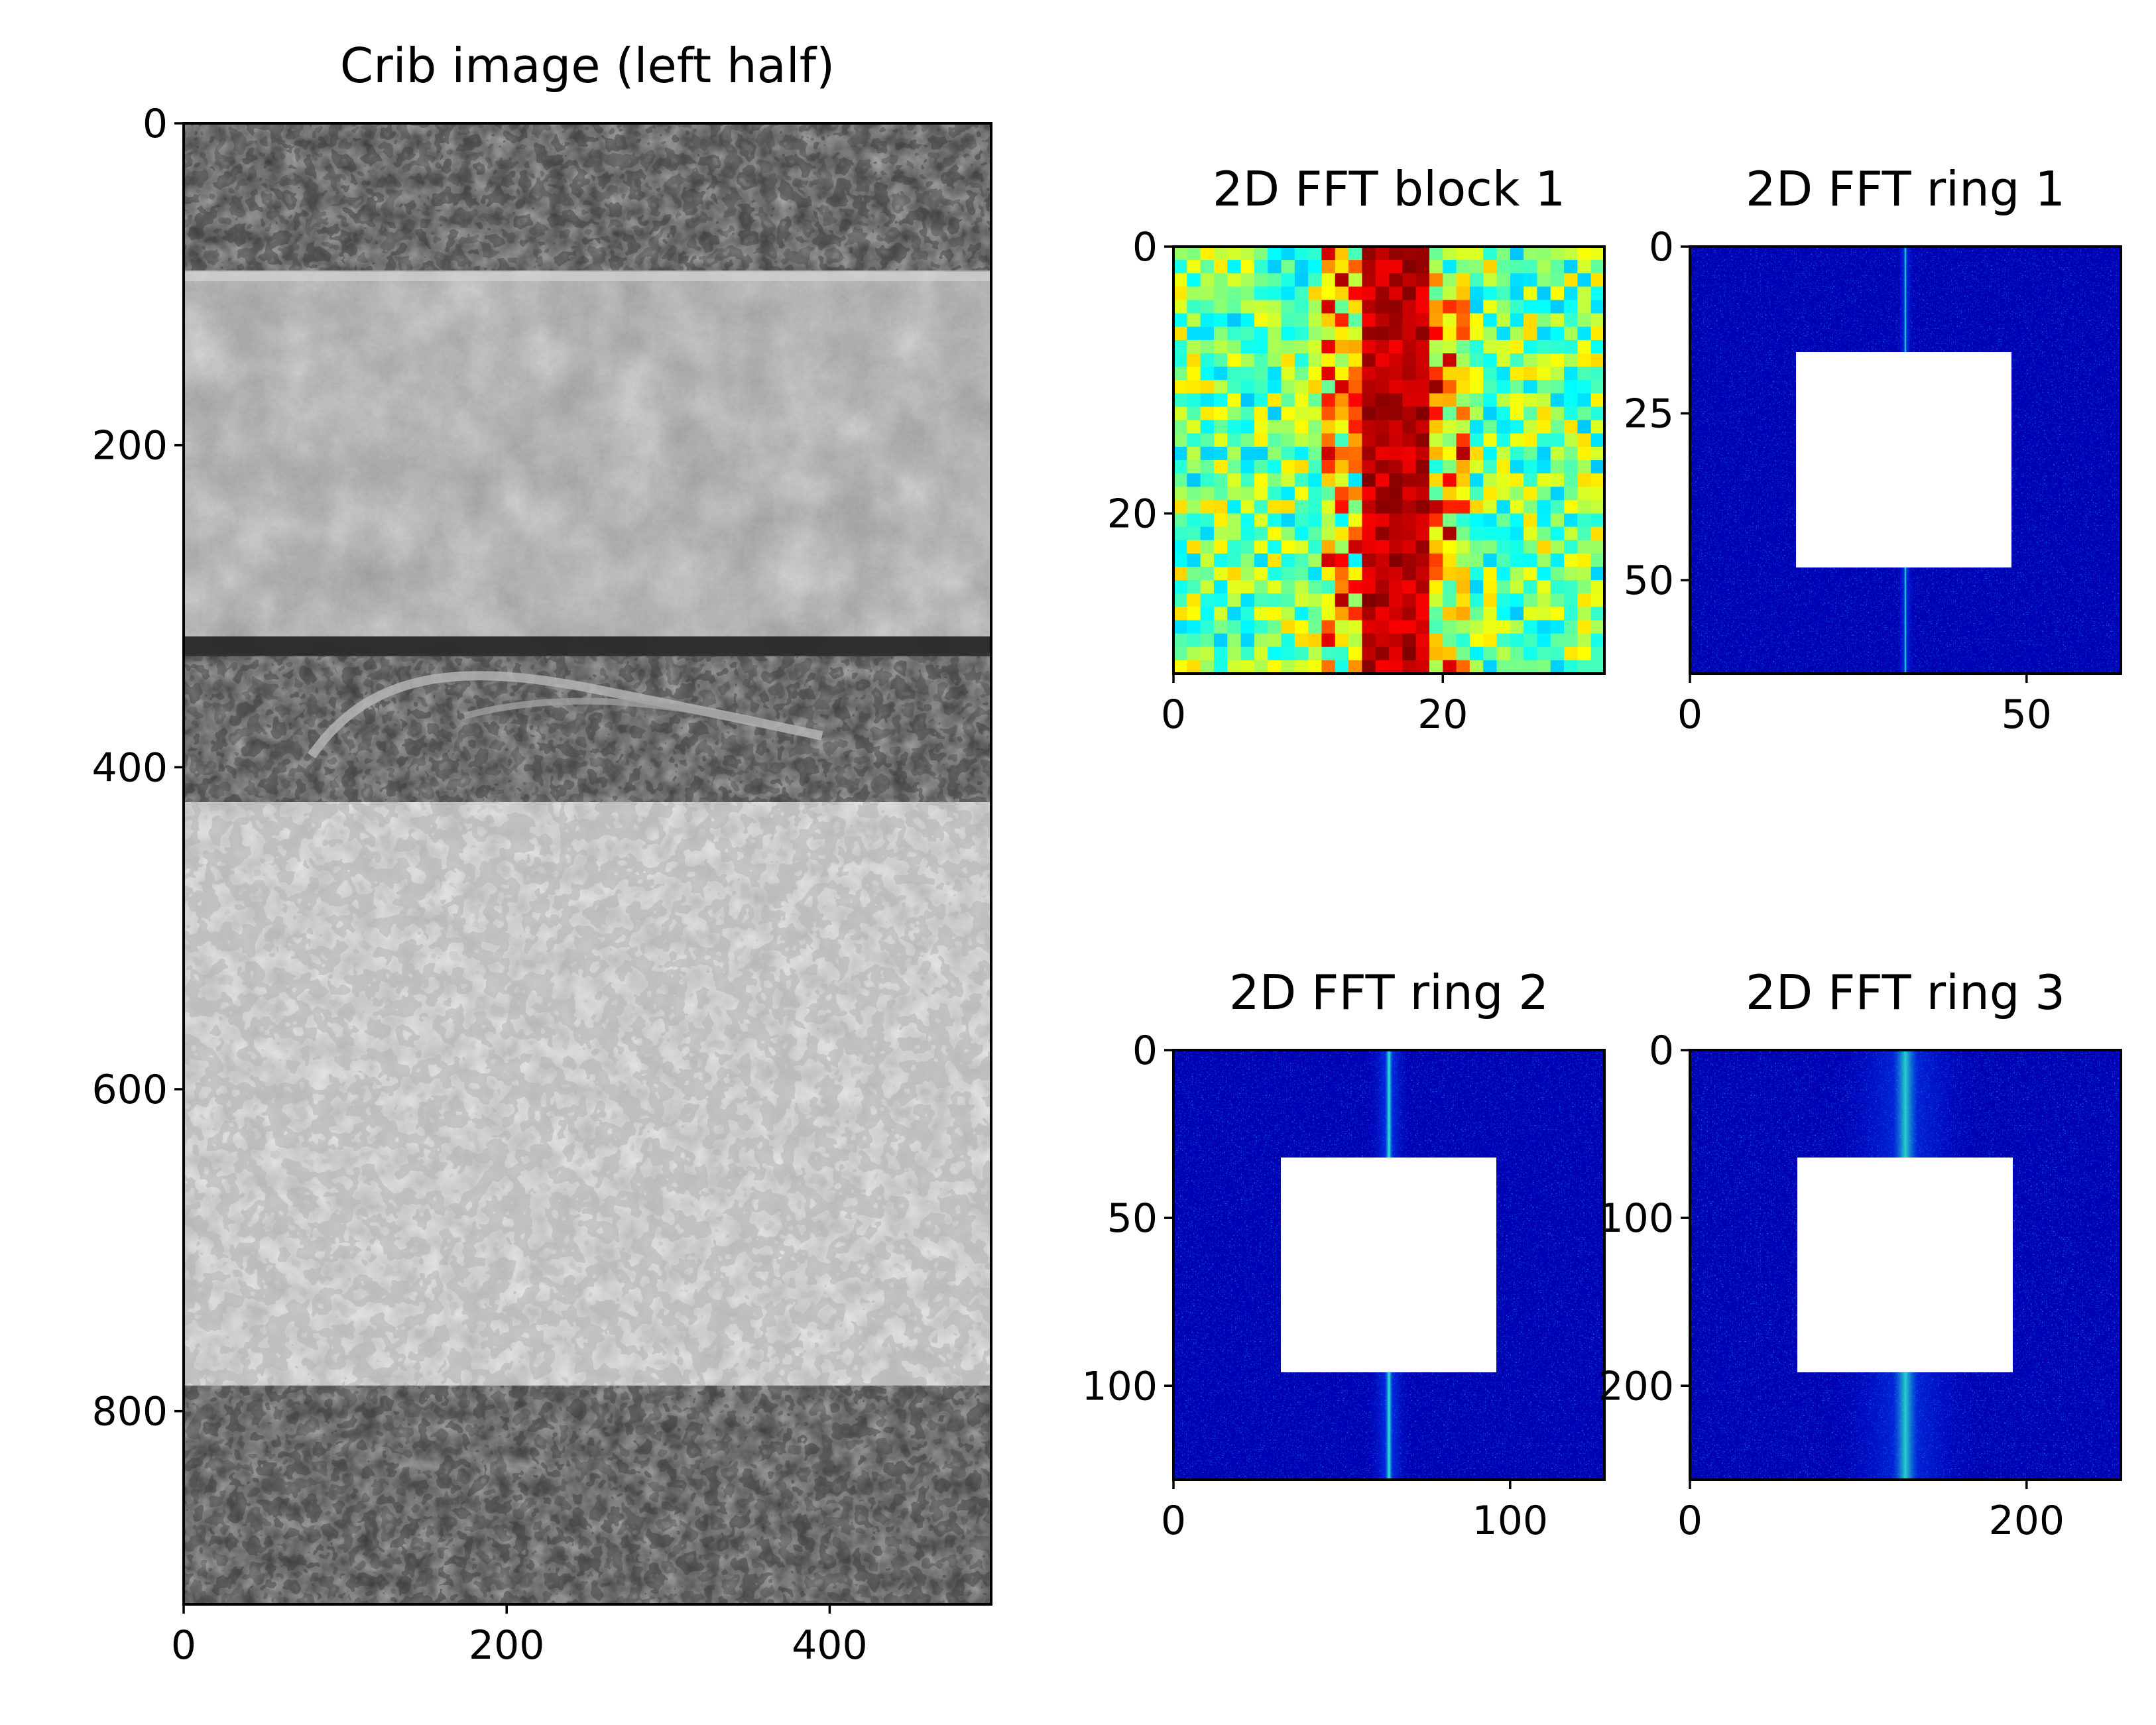 Image resolution: width=2156 pixels, height=1725 pixels. I want to click on crib-image-ytick-label: 0, so click(155, 124).